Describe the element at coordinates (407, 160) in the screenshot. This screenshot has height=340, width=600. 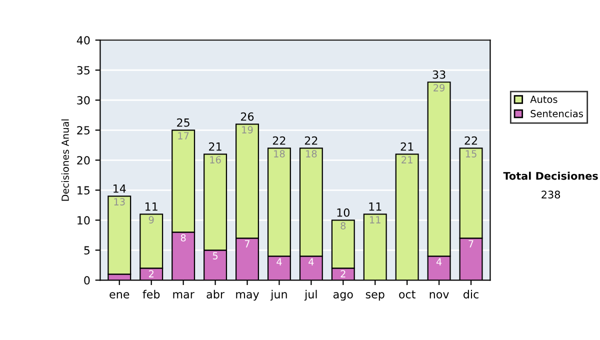
I see `data-label: 21` at that location.